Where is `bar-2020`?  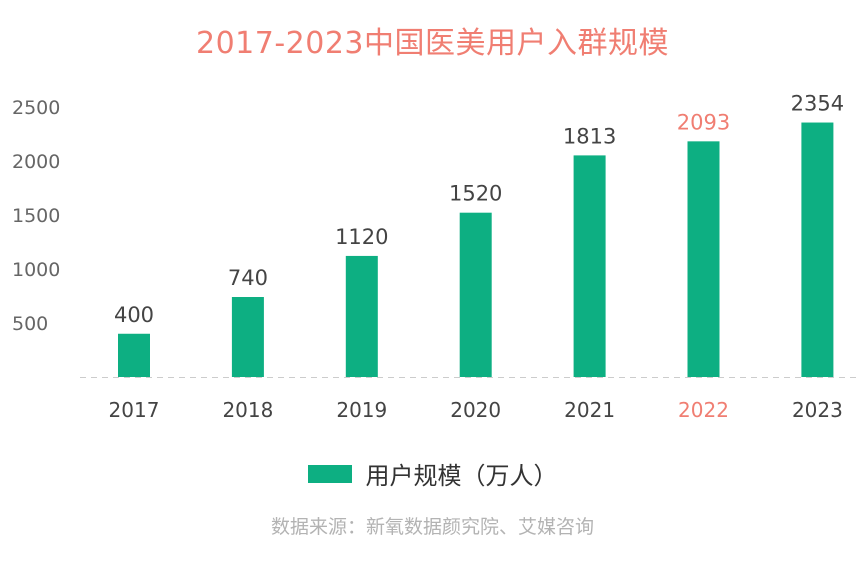 bar-2020 is located at coordinates (475, 294).